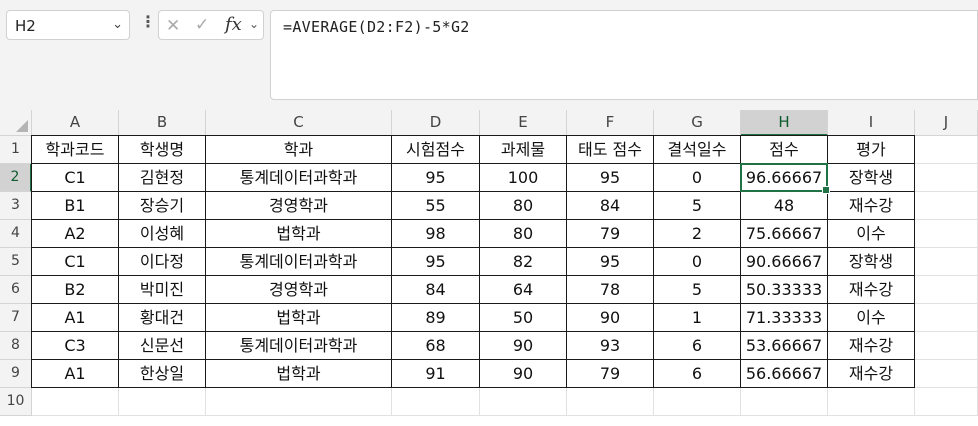 The image size is (978, 426). What do you see at coordinates (523, 206) in the screenshot?
I see `cell-e3: 80` at bounding box center [523, 206].